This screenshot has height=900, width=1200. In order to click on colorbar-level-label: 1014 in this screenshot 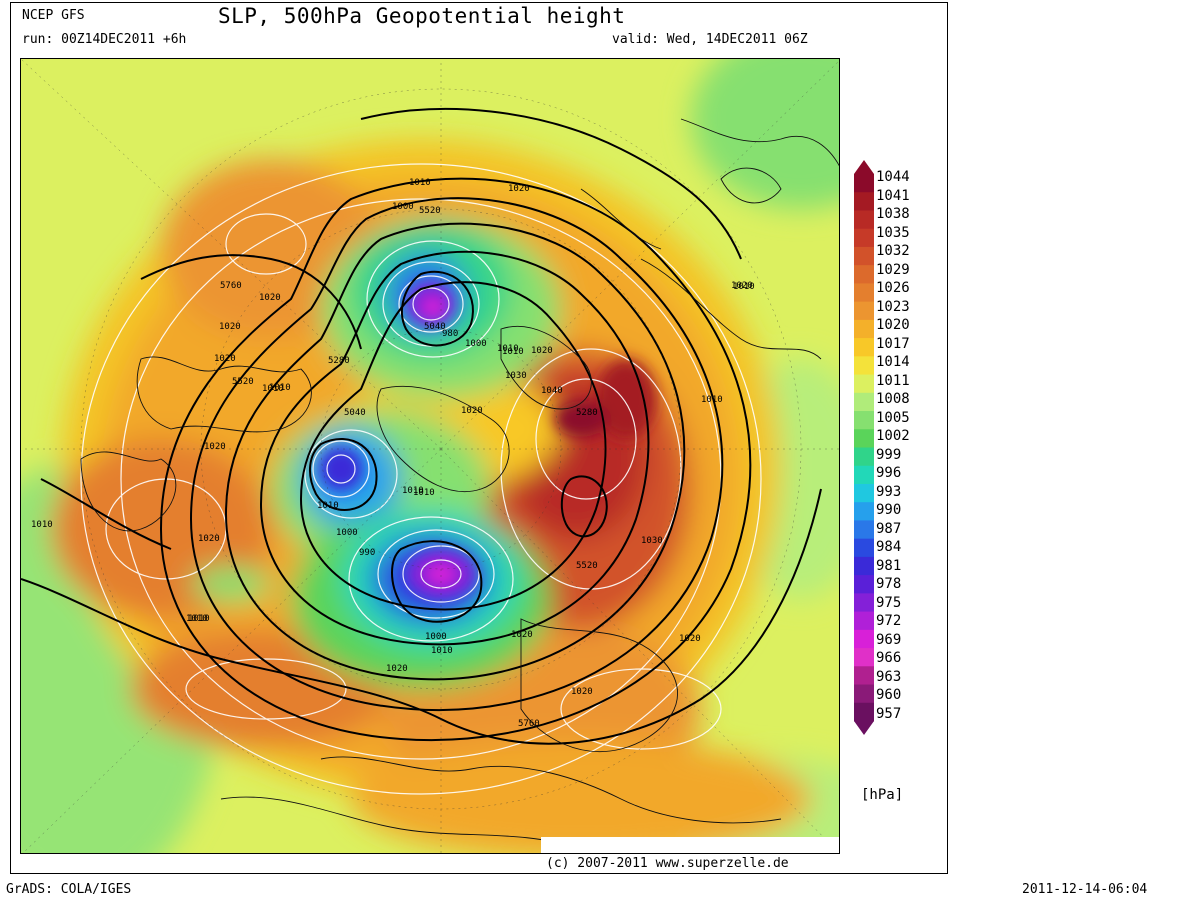, I will do `click(893, 362)`.